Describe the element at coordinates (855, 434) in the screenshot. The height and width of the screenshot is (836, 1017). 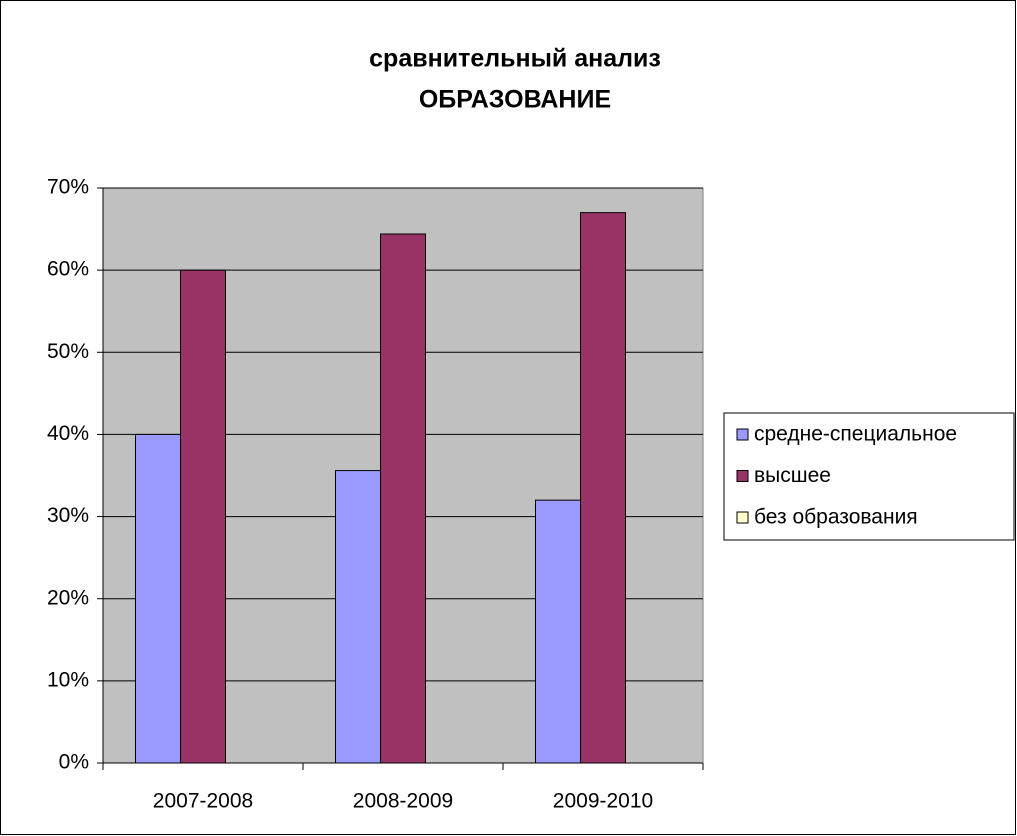
I see `legend-label: средне-специальное` at that location.